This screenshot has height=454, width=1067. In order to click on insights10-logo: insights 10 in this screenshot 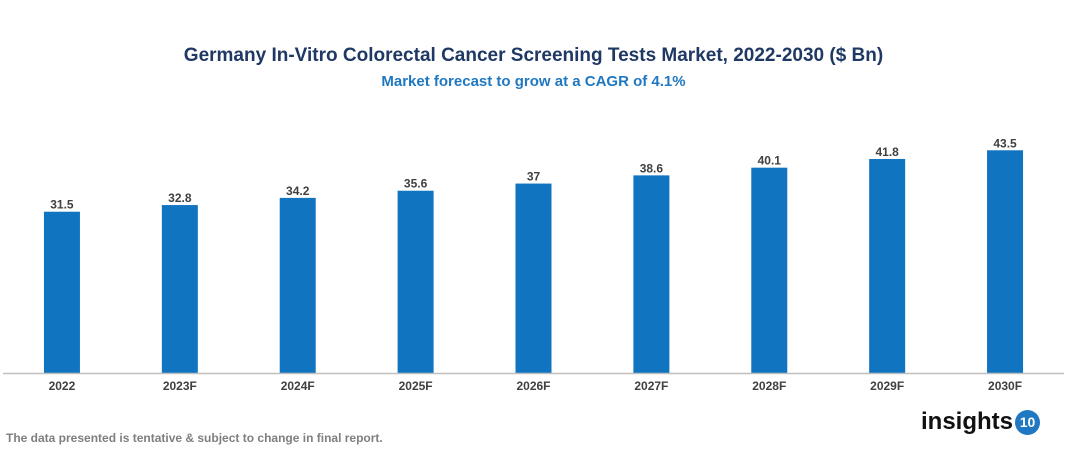, I will do `click(981, 422)`.